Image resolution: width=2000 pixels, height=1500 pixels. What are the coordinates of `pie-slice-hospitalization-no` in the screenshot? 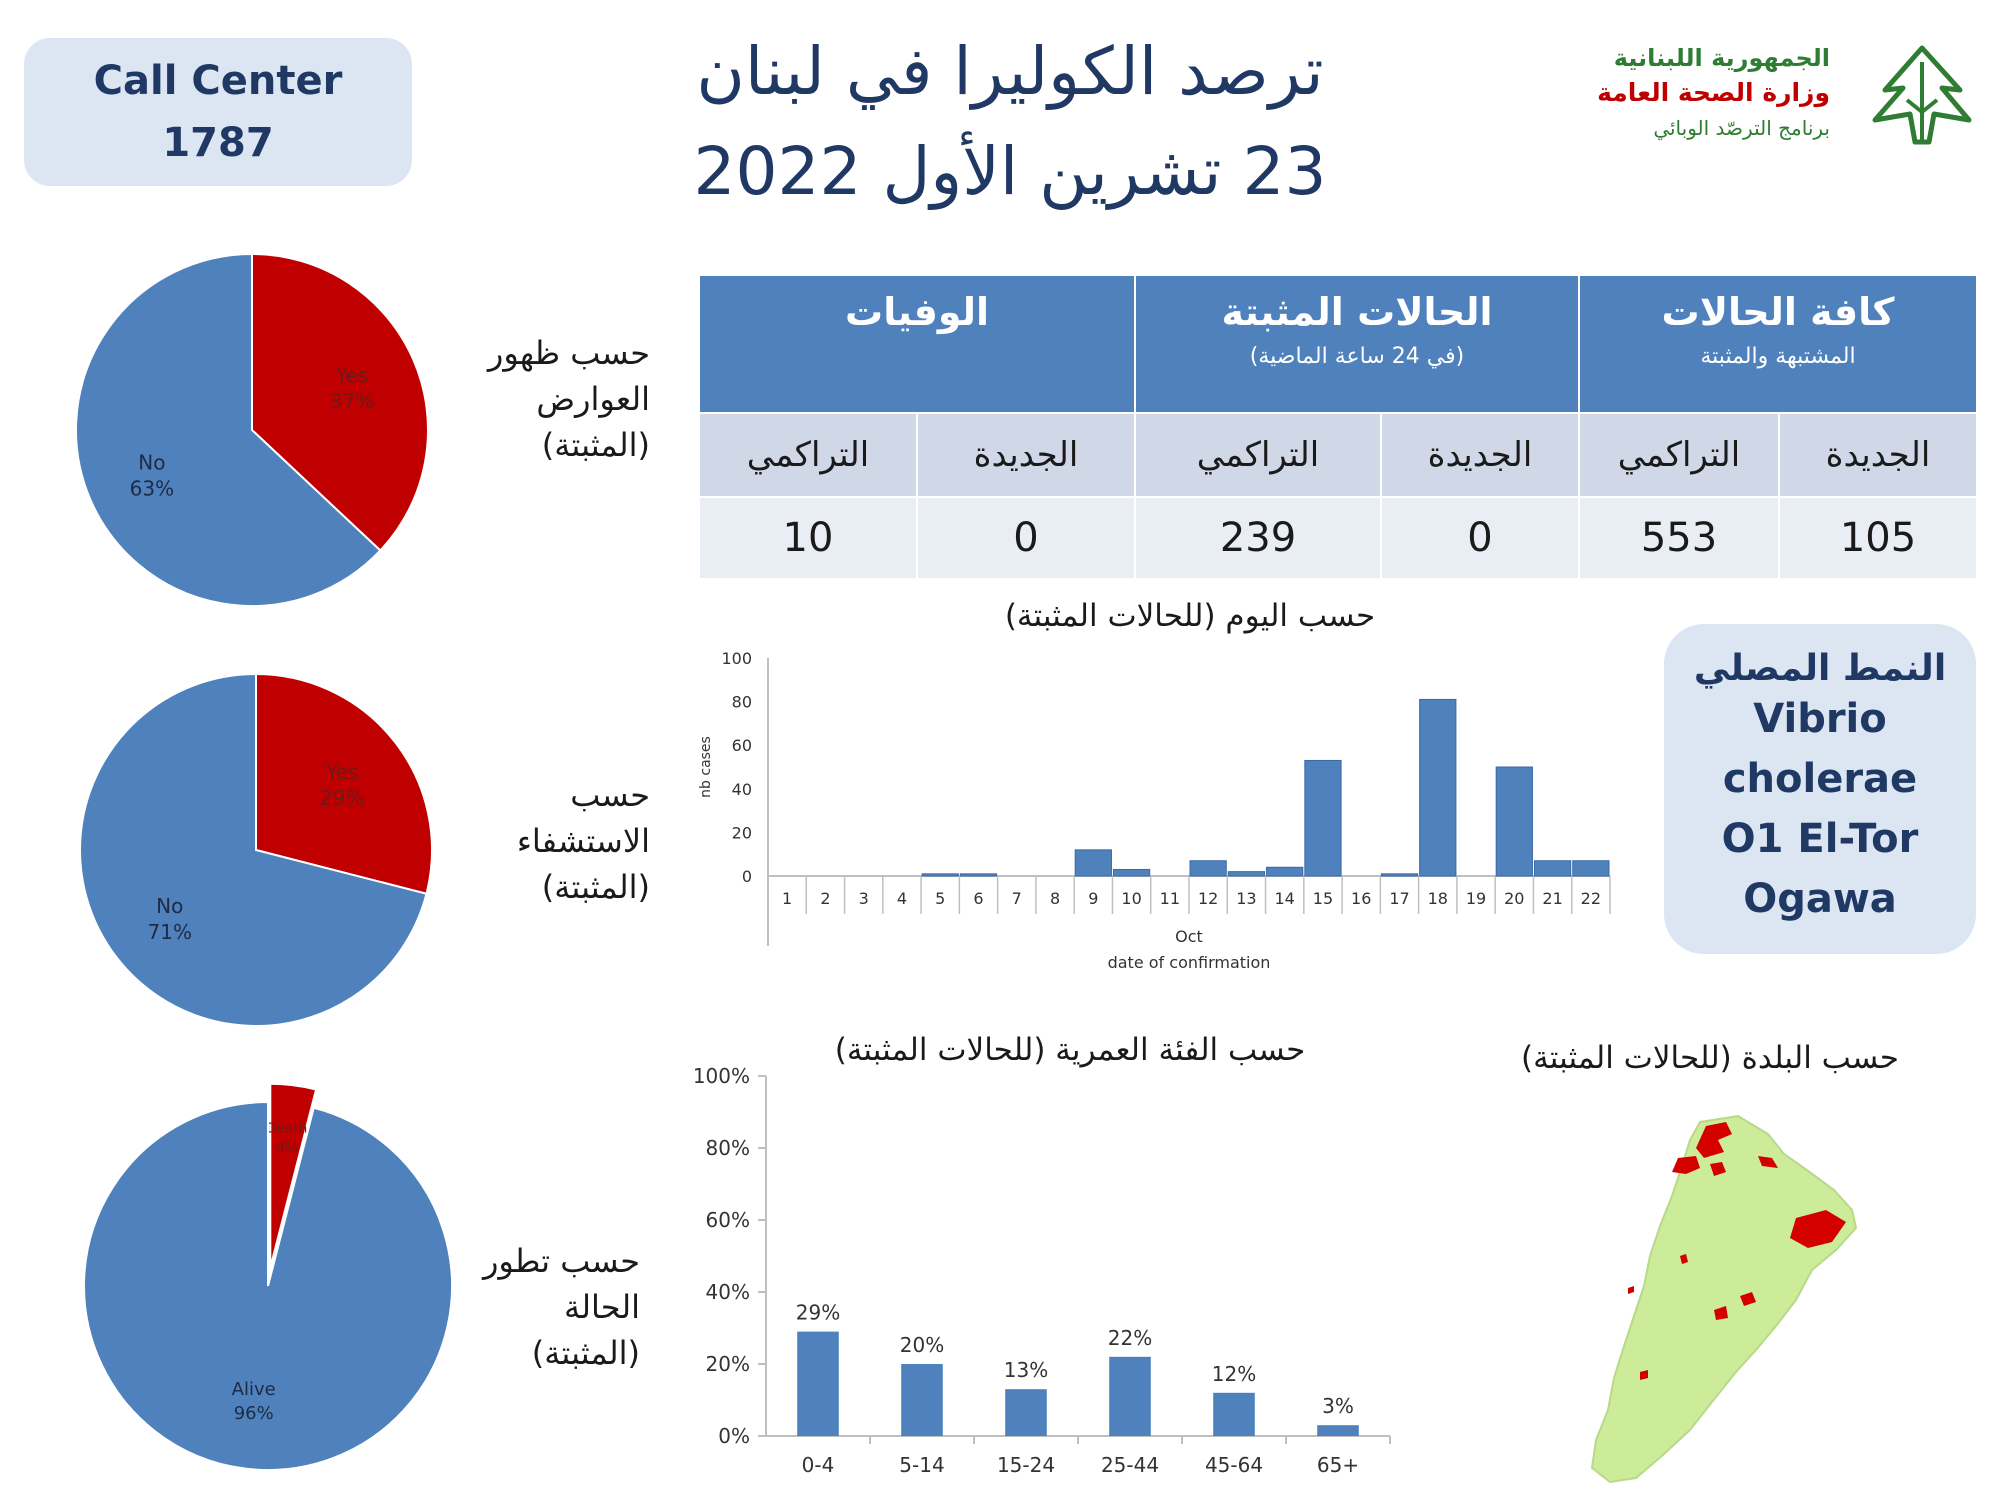 It's located at (253, 849).